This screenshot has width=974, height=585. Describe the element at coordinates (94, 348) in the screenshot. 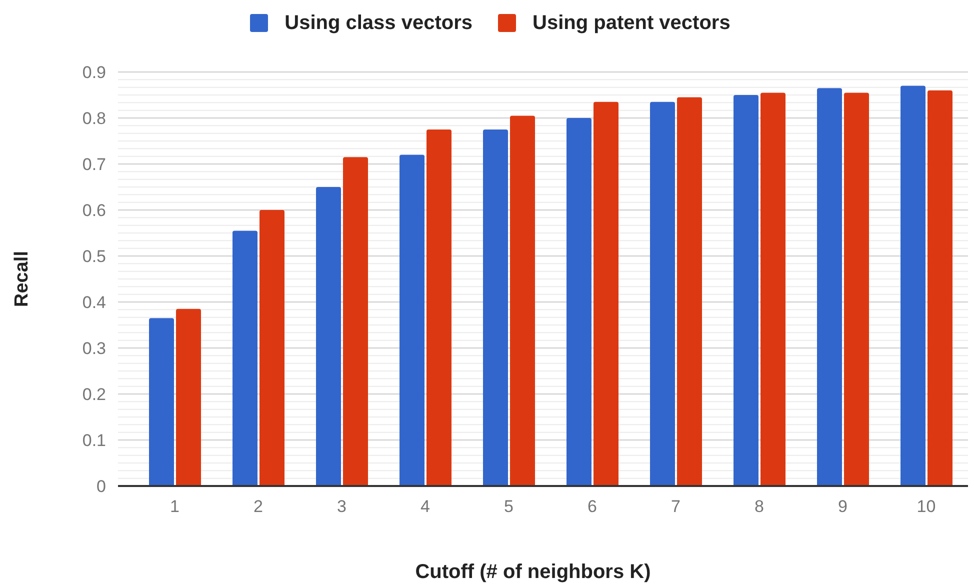

I see `y-tick-label: 0.3` at that location.